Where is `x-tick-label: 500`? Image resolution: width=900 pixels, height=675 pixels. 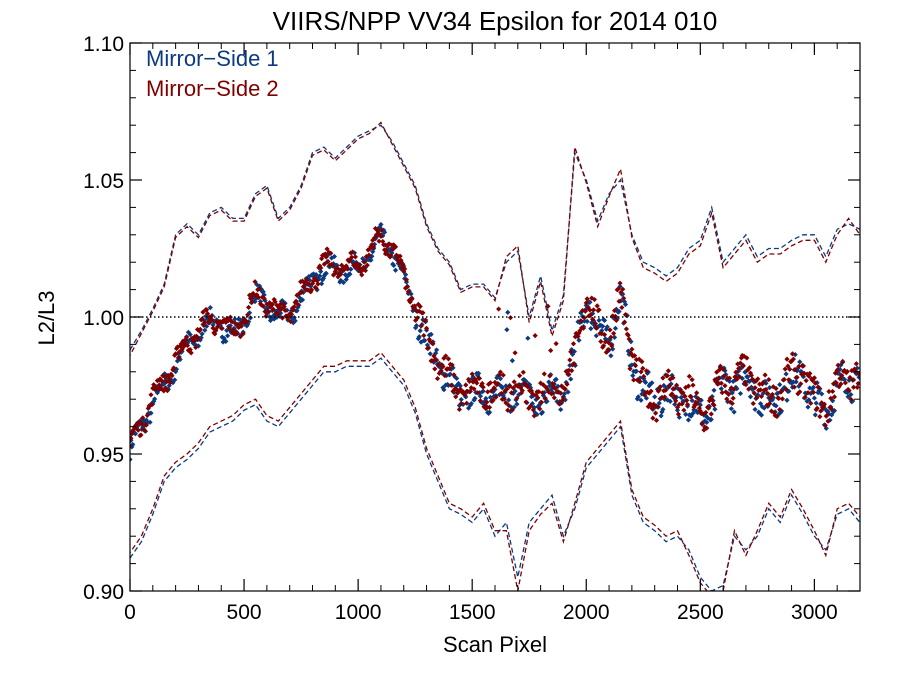
x-tick-label: 500 is located at coordinates (244, 612).